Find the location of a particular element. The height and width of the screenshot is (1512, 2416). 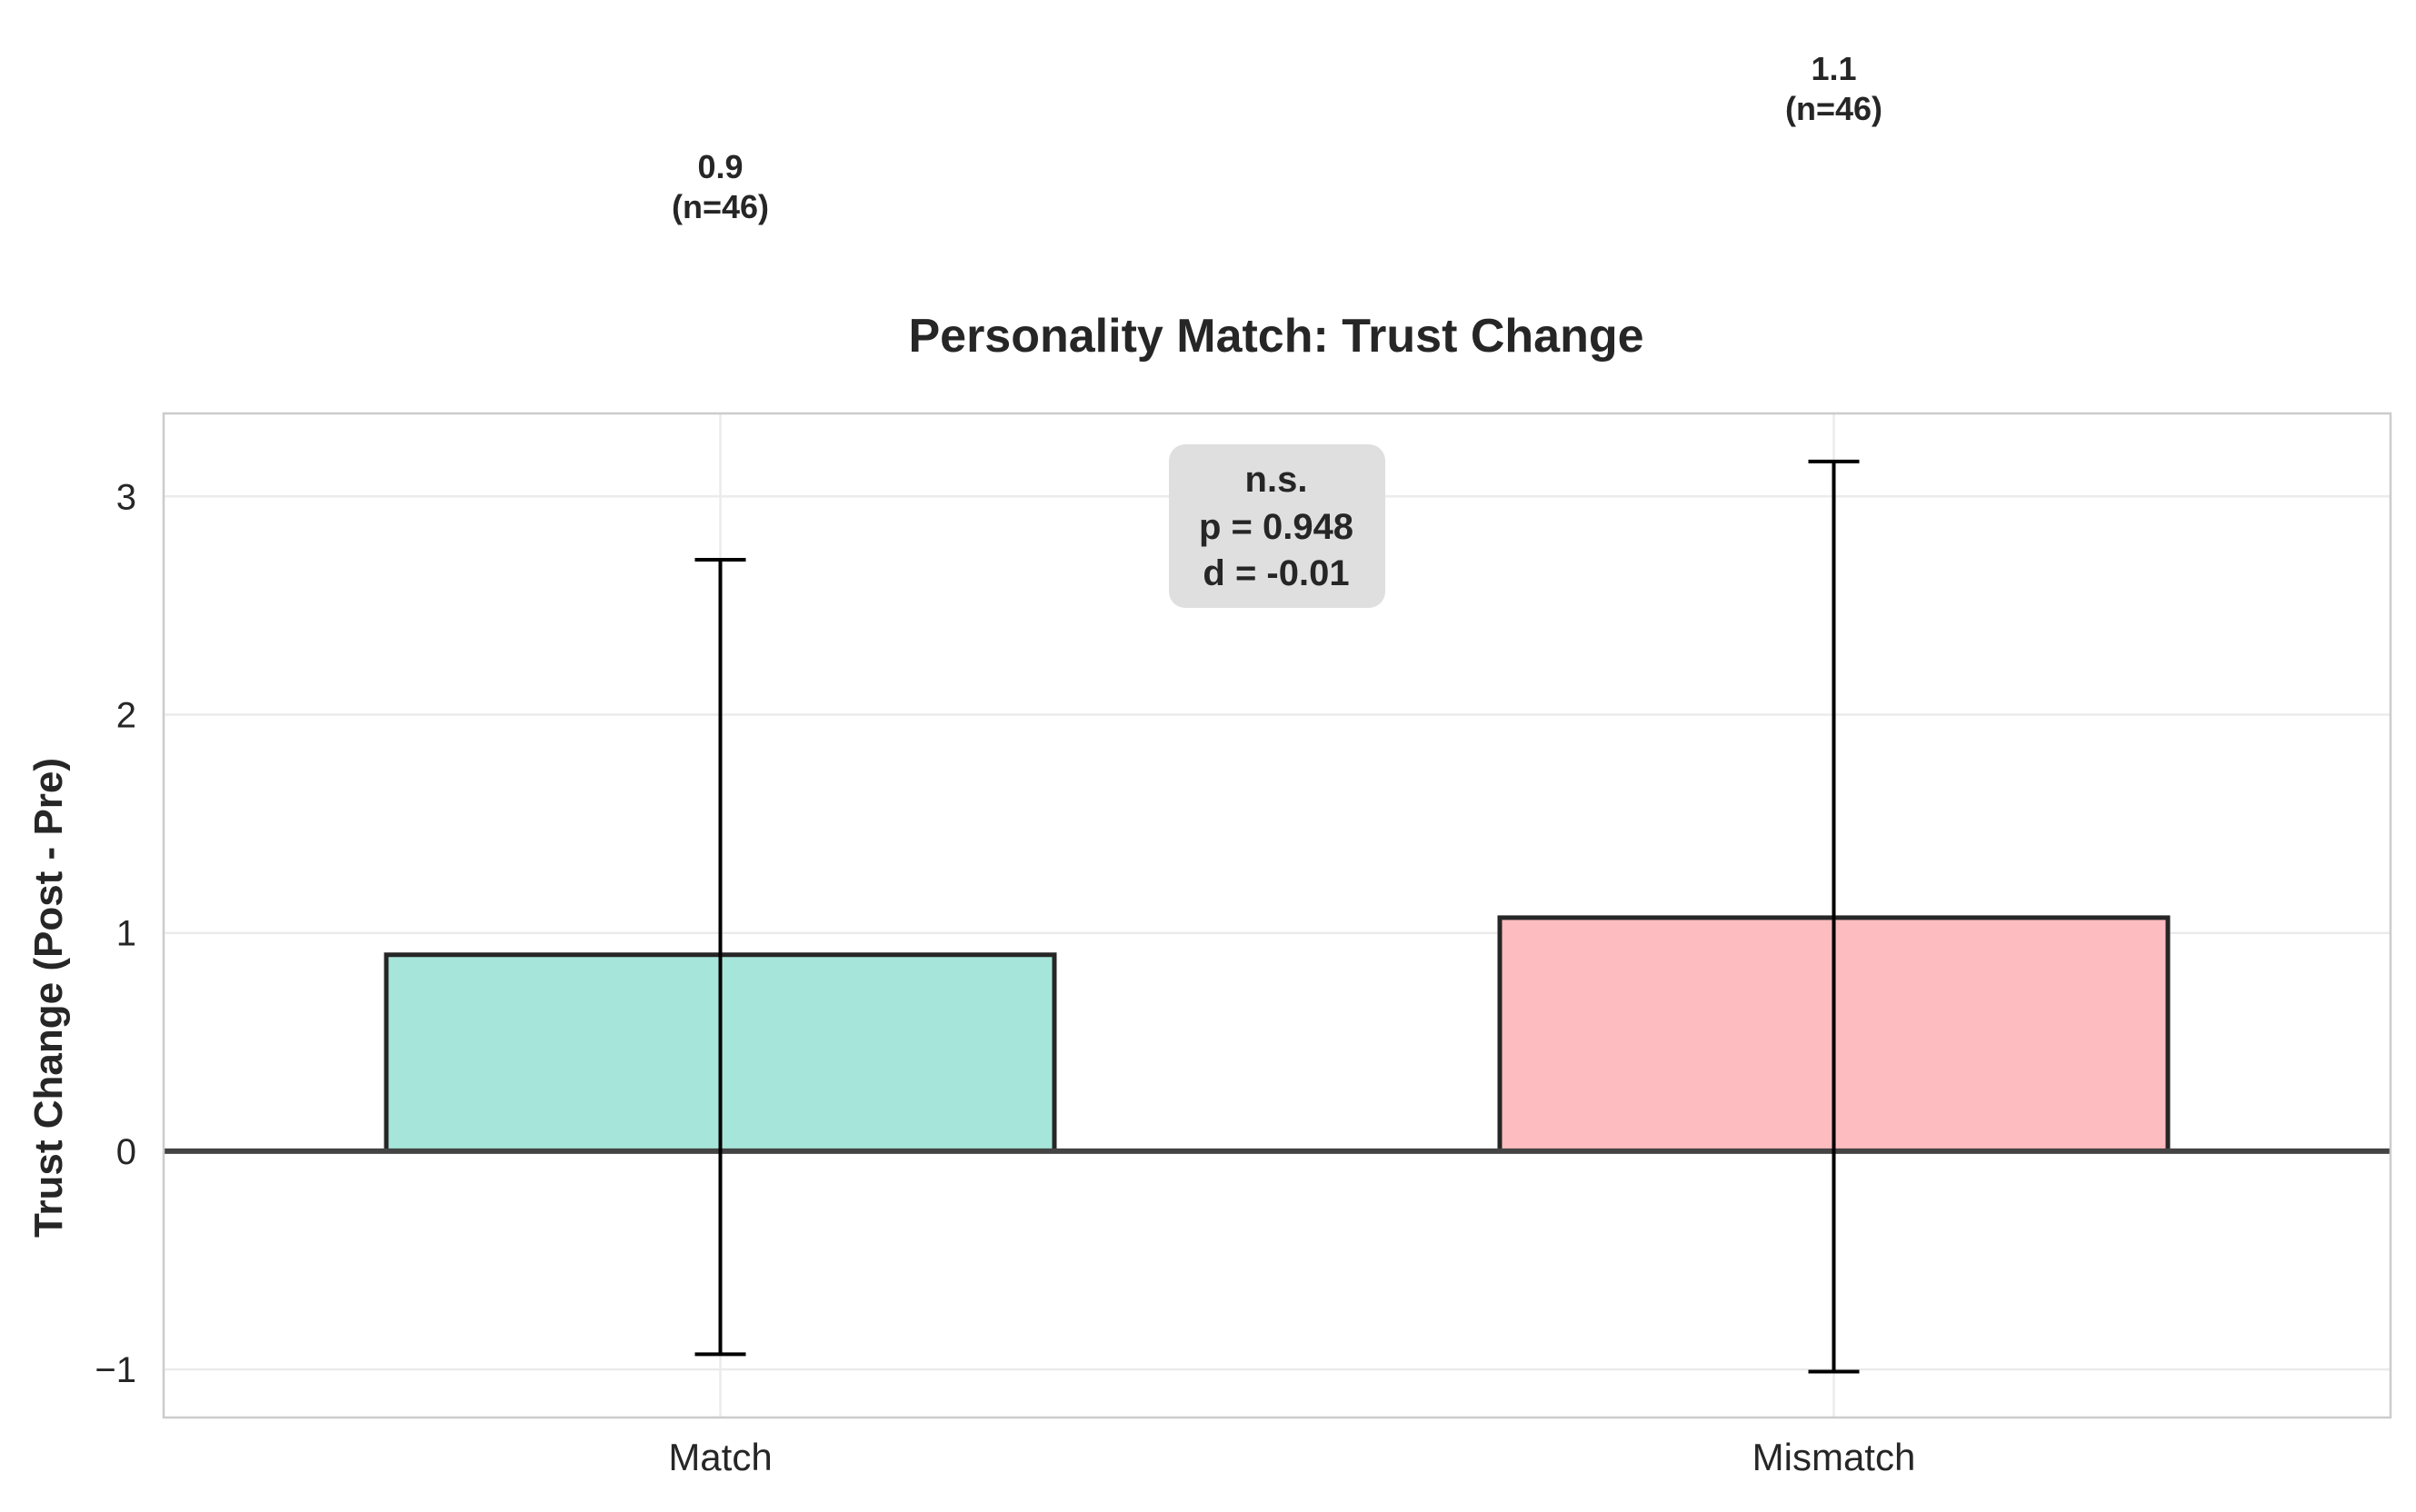

y-axis-label: Trust Change (Post - Pre) is located at coordinates (48, 998).